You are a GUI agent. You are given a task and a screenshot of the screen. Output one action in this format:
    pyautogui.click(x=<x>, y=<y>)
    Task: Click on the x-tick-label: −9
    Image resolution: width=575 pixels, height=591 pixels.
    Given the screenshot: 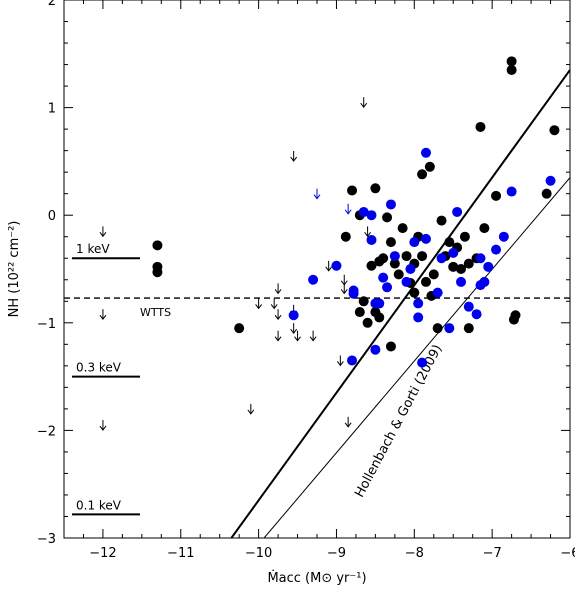 What is the action you would take?
    pyautogui.click(x=336, y=553)
    